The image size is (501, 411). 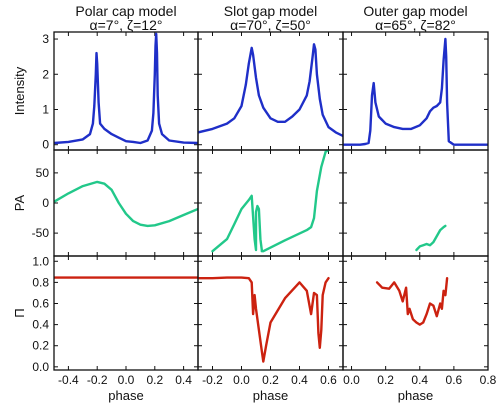 I want to click on column-title-2: Slot gap model, so click(x=270, y=11).